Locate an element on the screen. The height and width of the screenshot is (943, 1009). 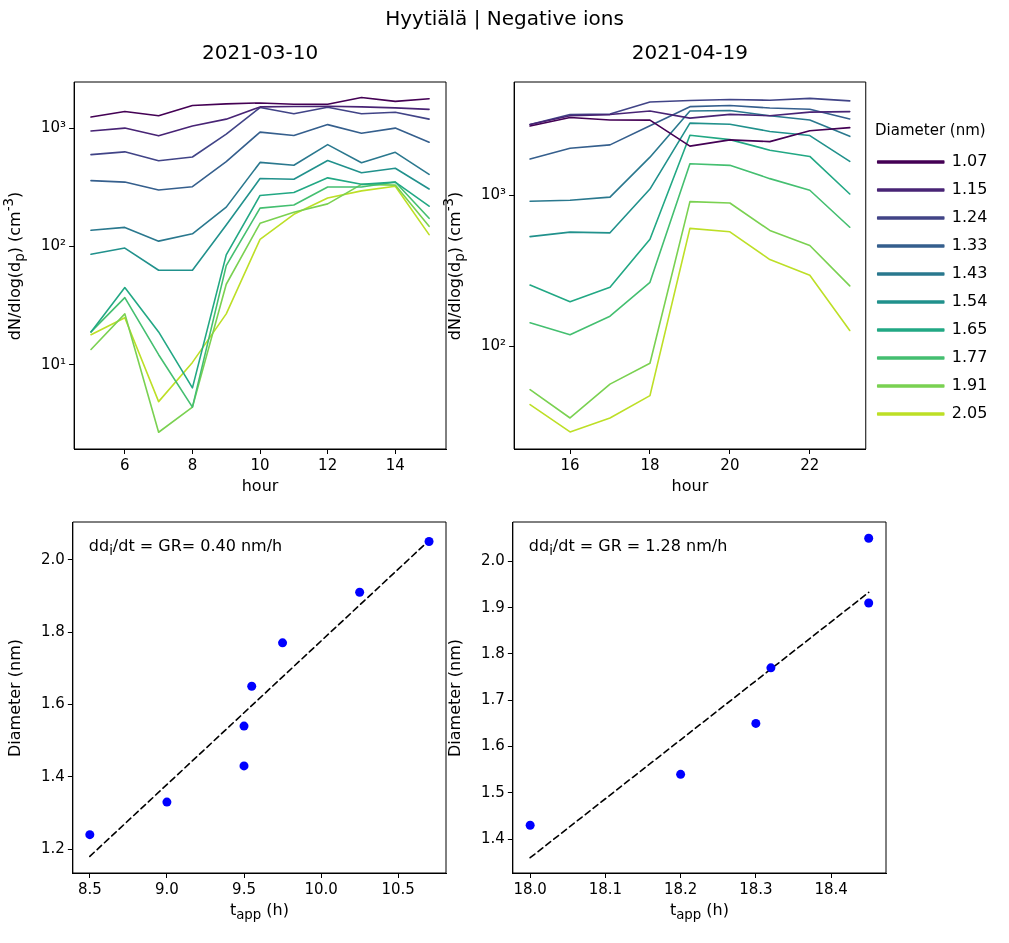
legend-label: 1.91 is located at coordinates (969, 385).